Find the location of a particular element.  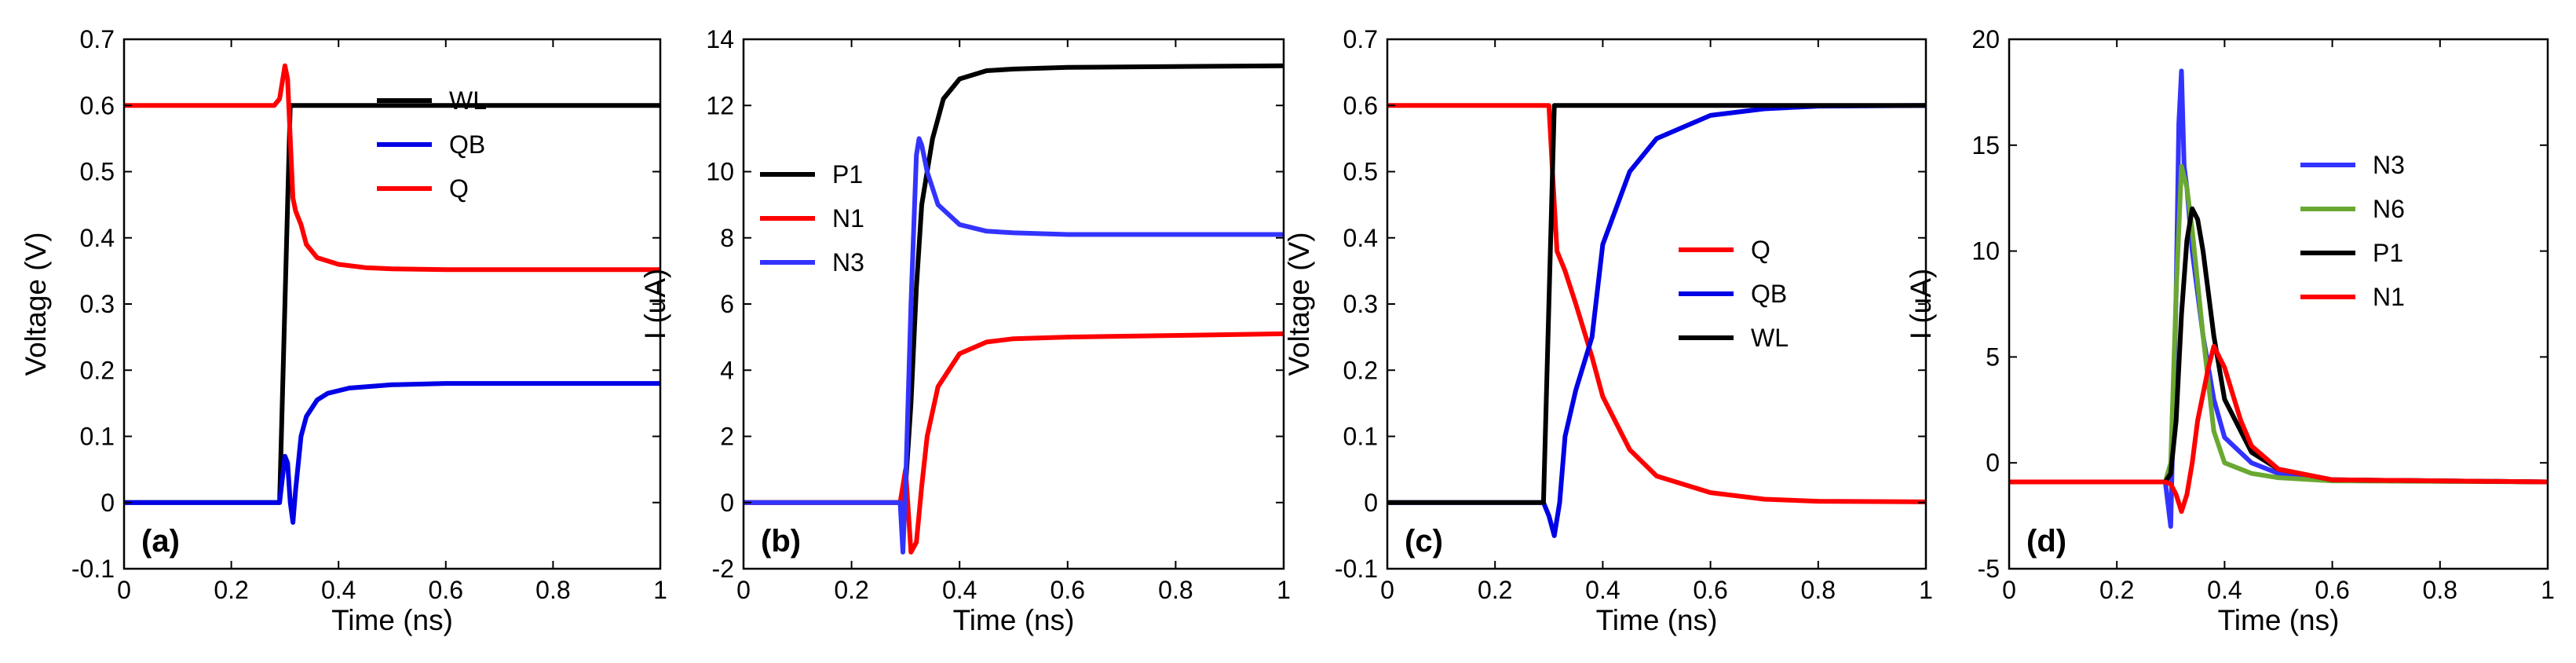

panel-label: (b) is located at coordinates (781, 541).